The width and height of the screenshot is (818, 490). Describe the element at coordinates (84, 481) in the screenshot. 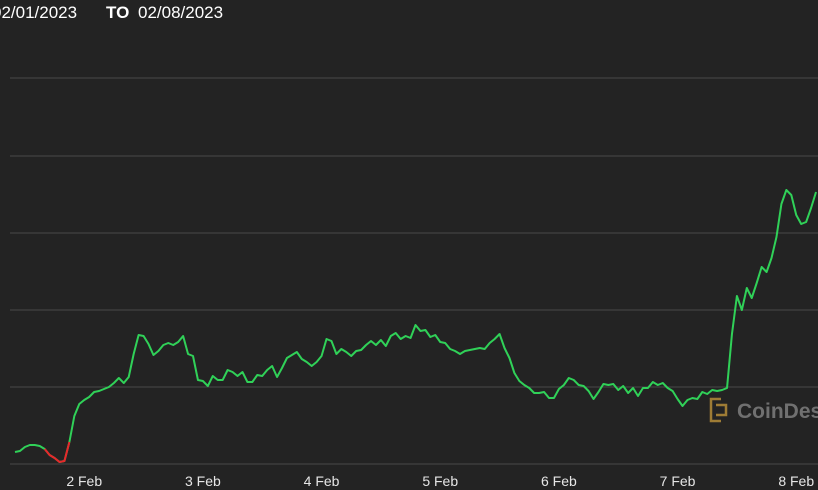

I see `x-tick-label: 2 Feb` at that location.